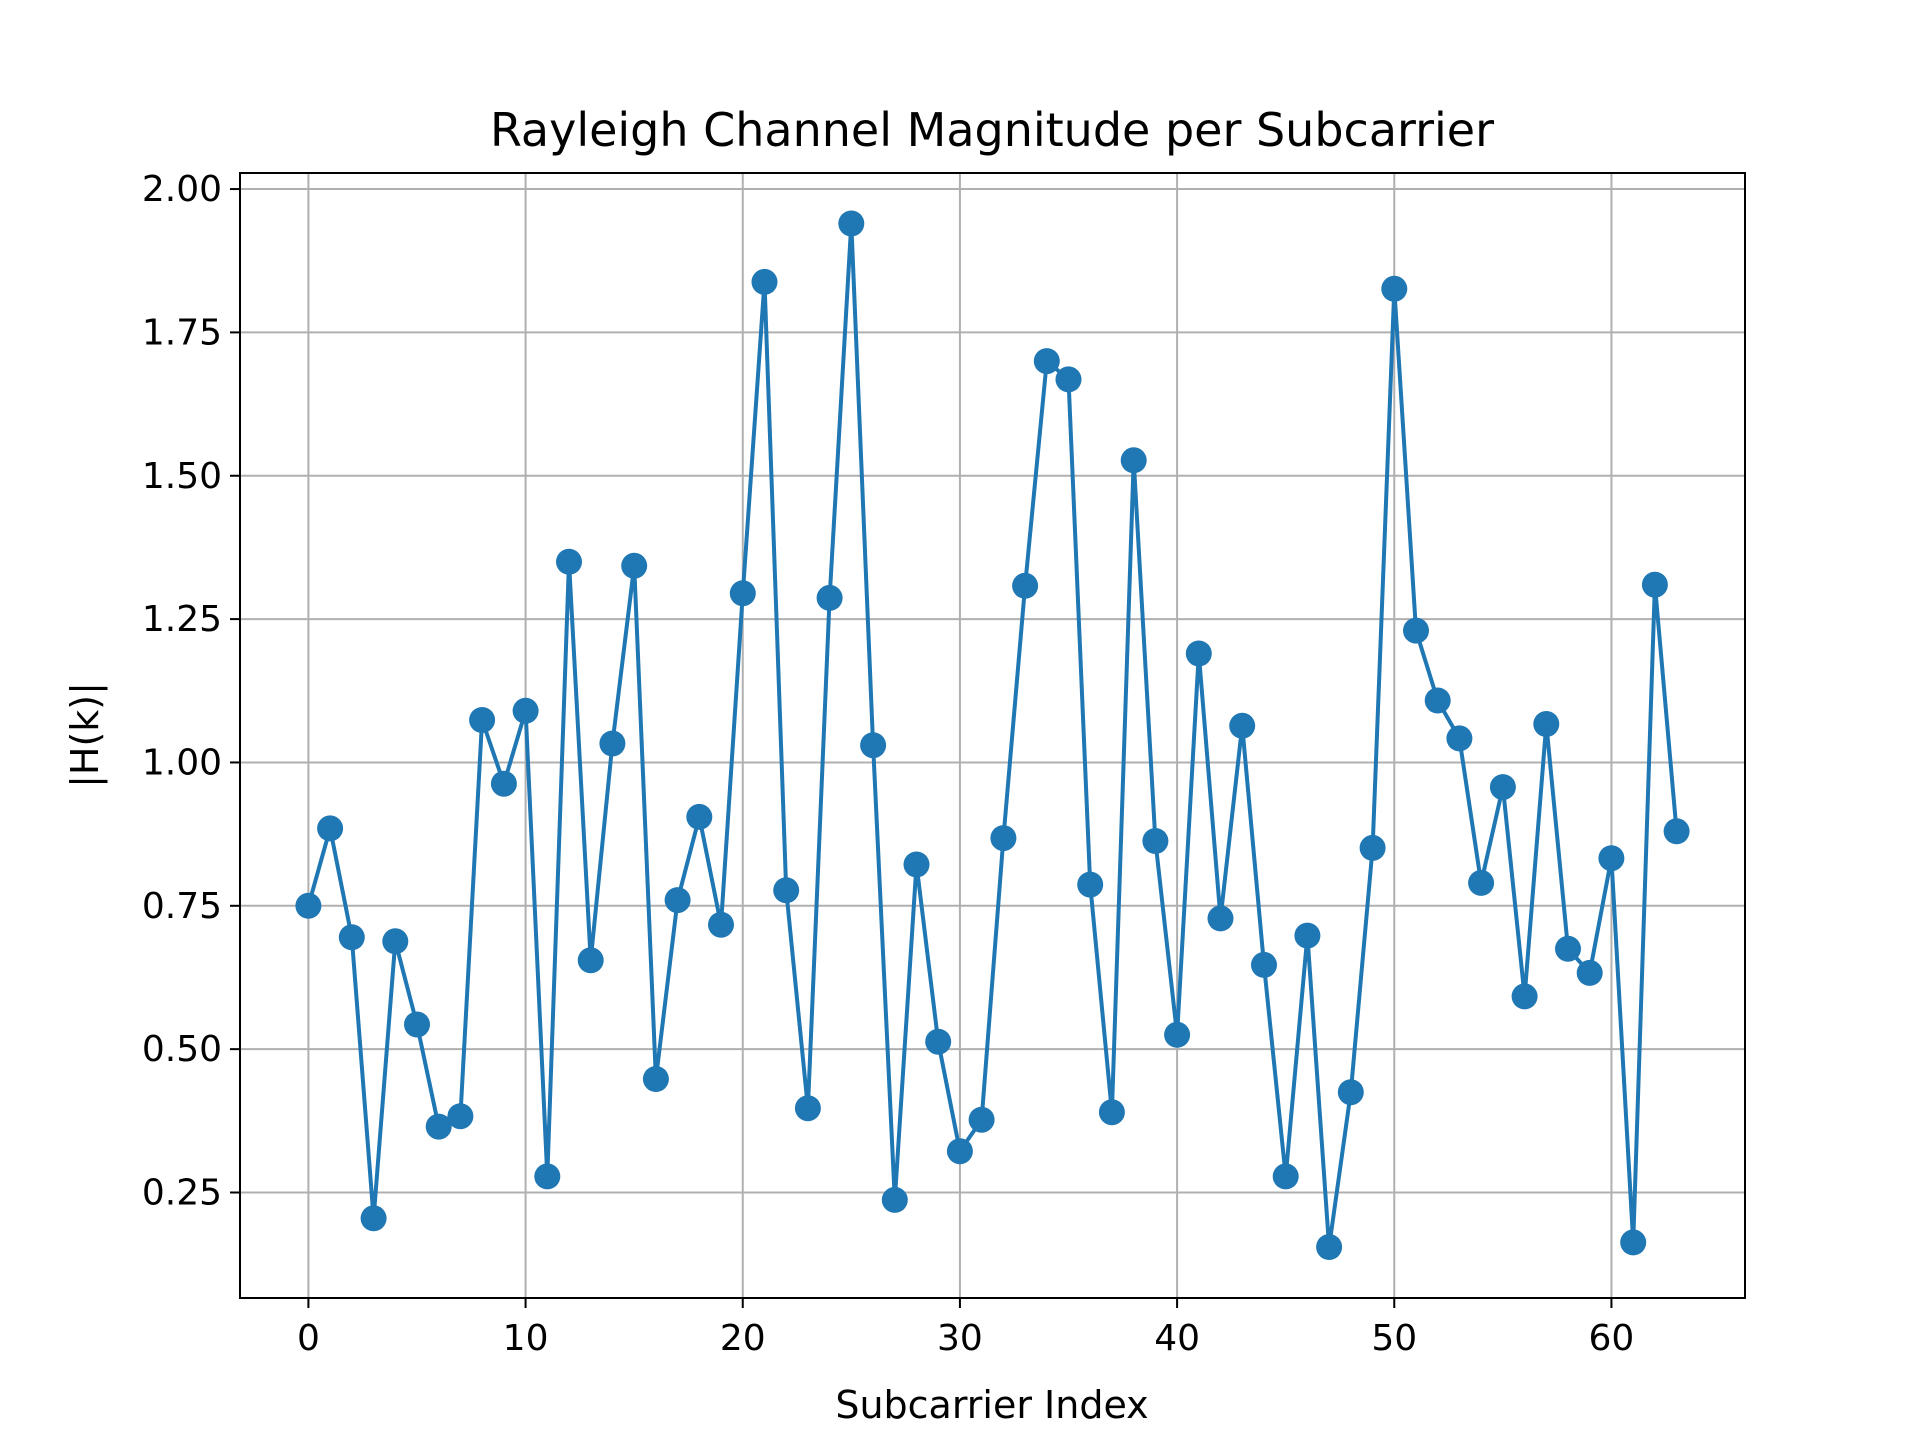  I want to click on y-tick-label: 1.50, so click(182, 476).